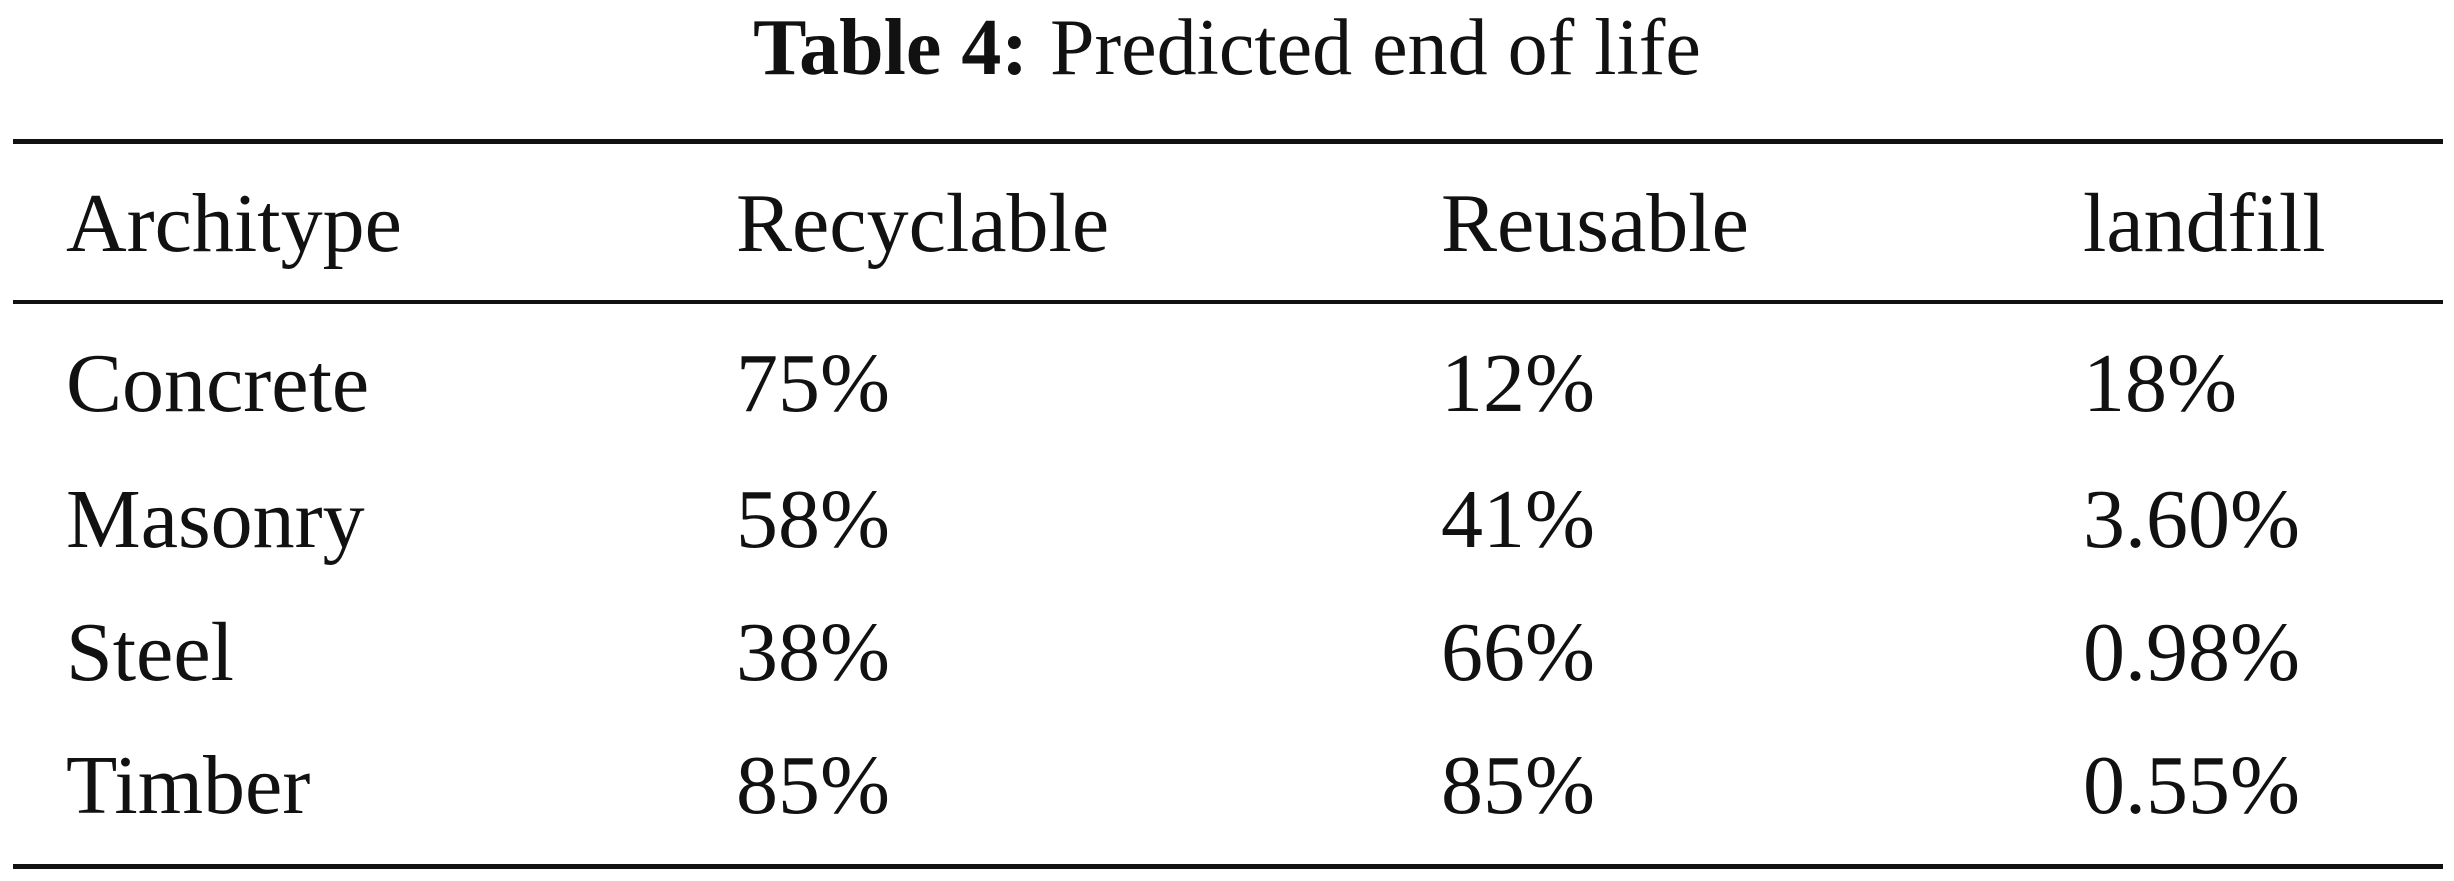  What do you see at coordinates (2191, 519) in the screenshot?
I see `table-cell: 3.60%` at bounding box center [2191, 519].